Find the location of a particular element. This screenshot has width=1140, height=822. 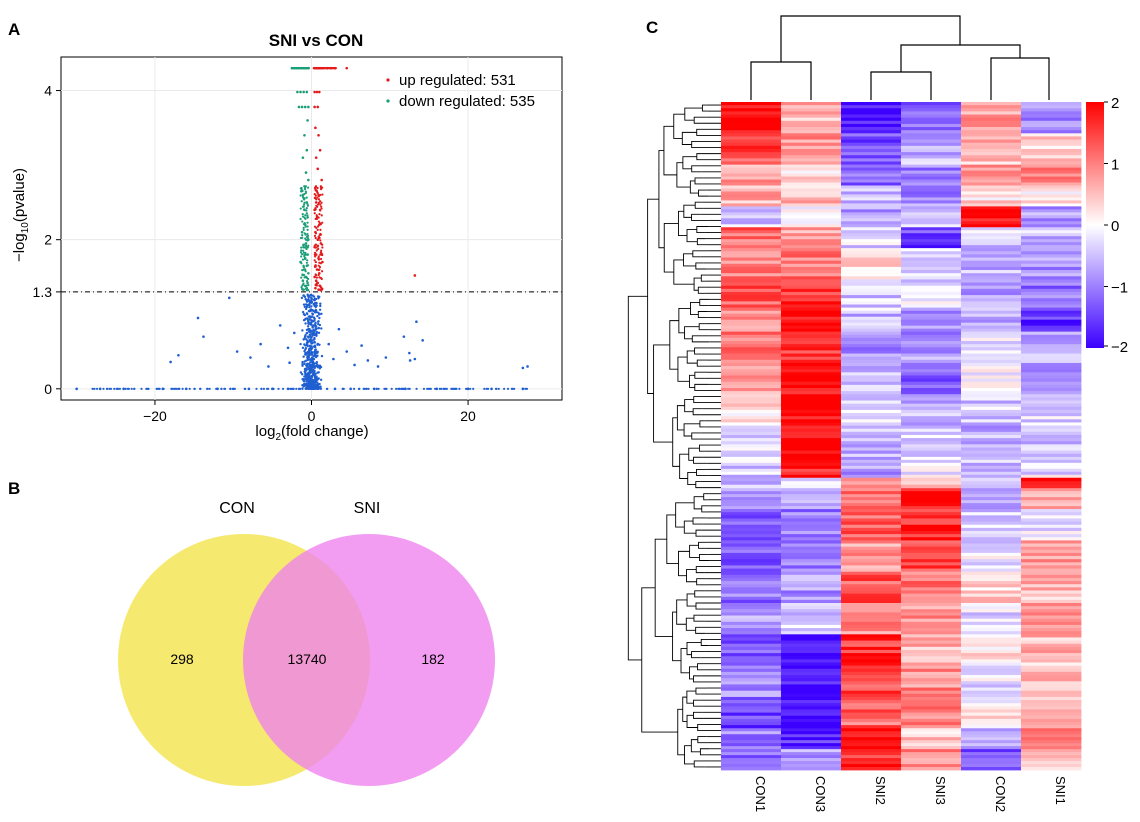

volcano-x-axis-label: log2(fold change) is located at coordinates (311, 433).